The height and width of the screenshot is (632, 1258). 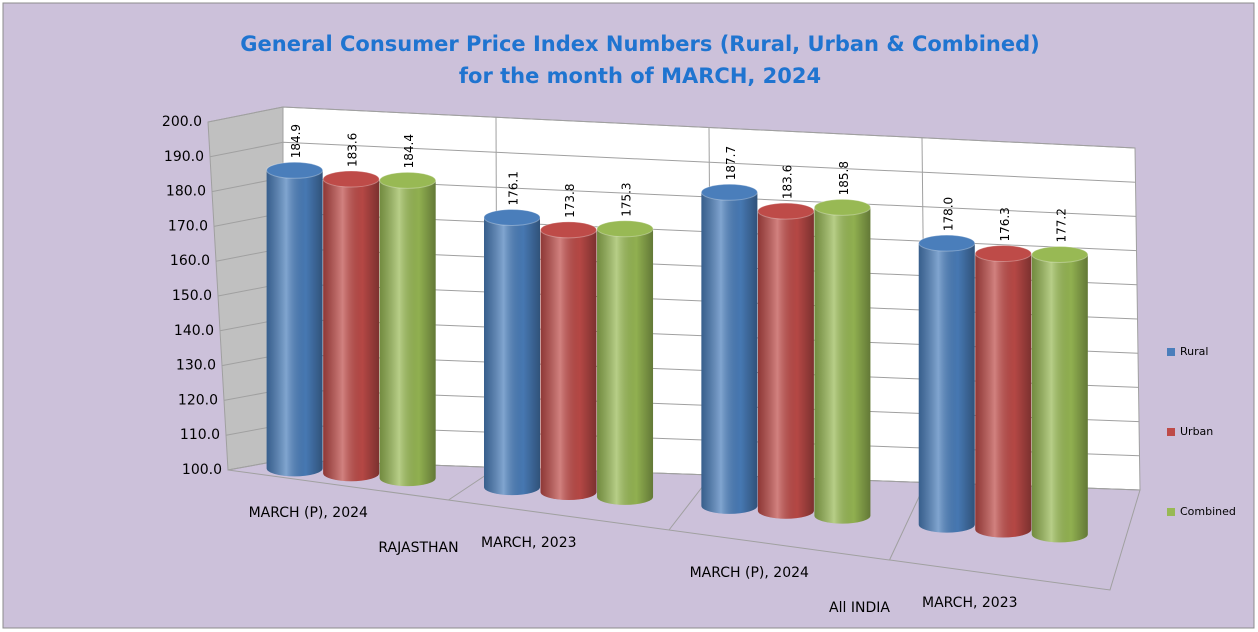 I want to click on legend-label: Rural, so click(x=1194, y=351).